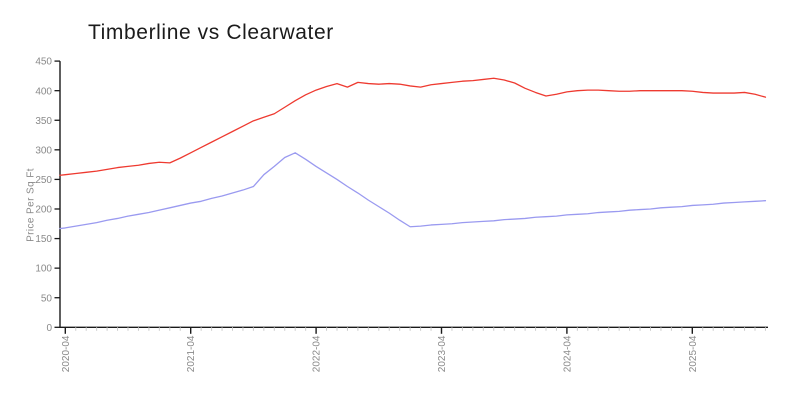  Describe the element at coordinates (567, 353) in the screenshot. I see `x-tick-label: 2024-04` at that location.